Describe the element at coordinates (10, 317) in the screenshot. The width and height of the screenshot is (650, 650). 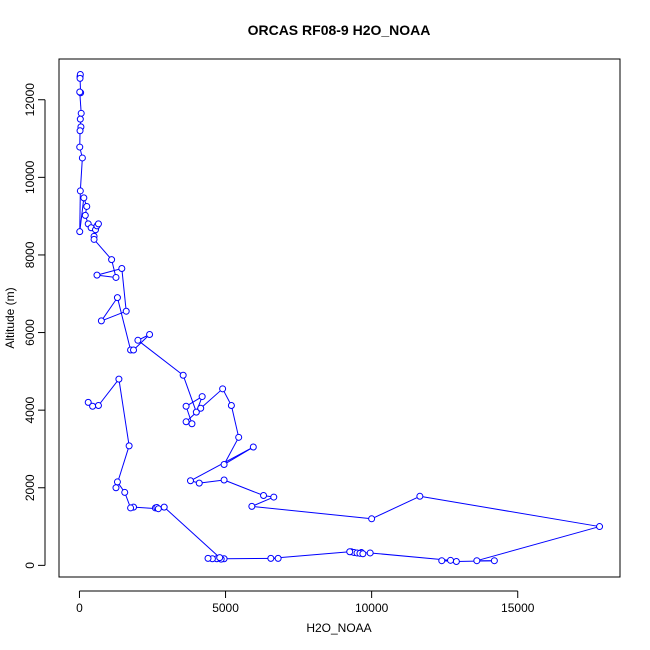
I see `y-axis-label: Altitude (m)` at that location.